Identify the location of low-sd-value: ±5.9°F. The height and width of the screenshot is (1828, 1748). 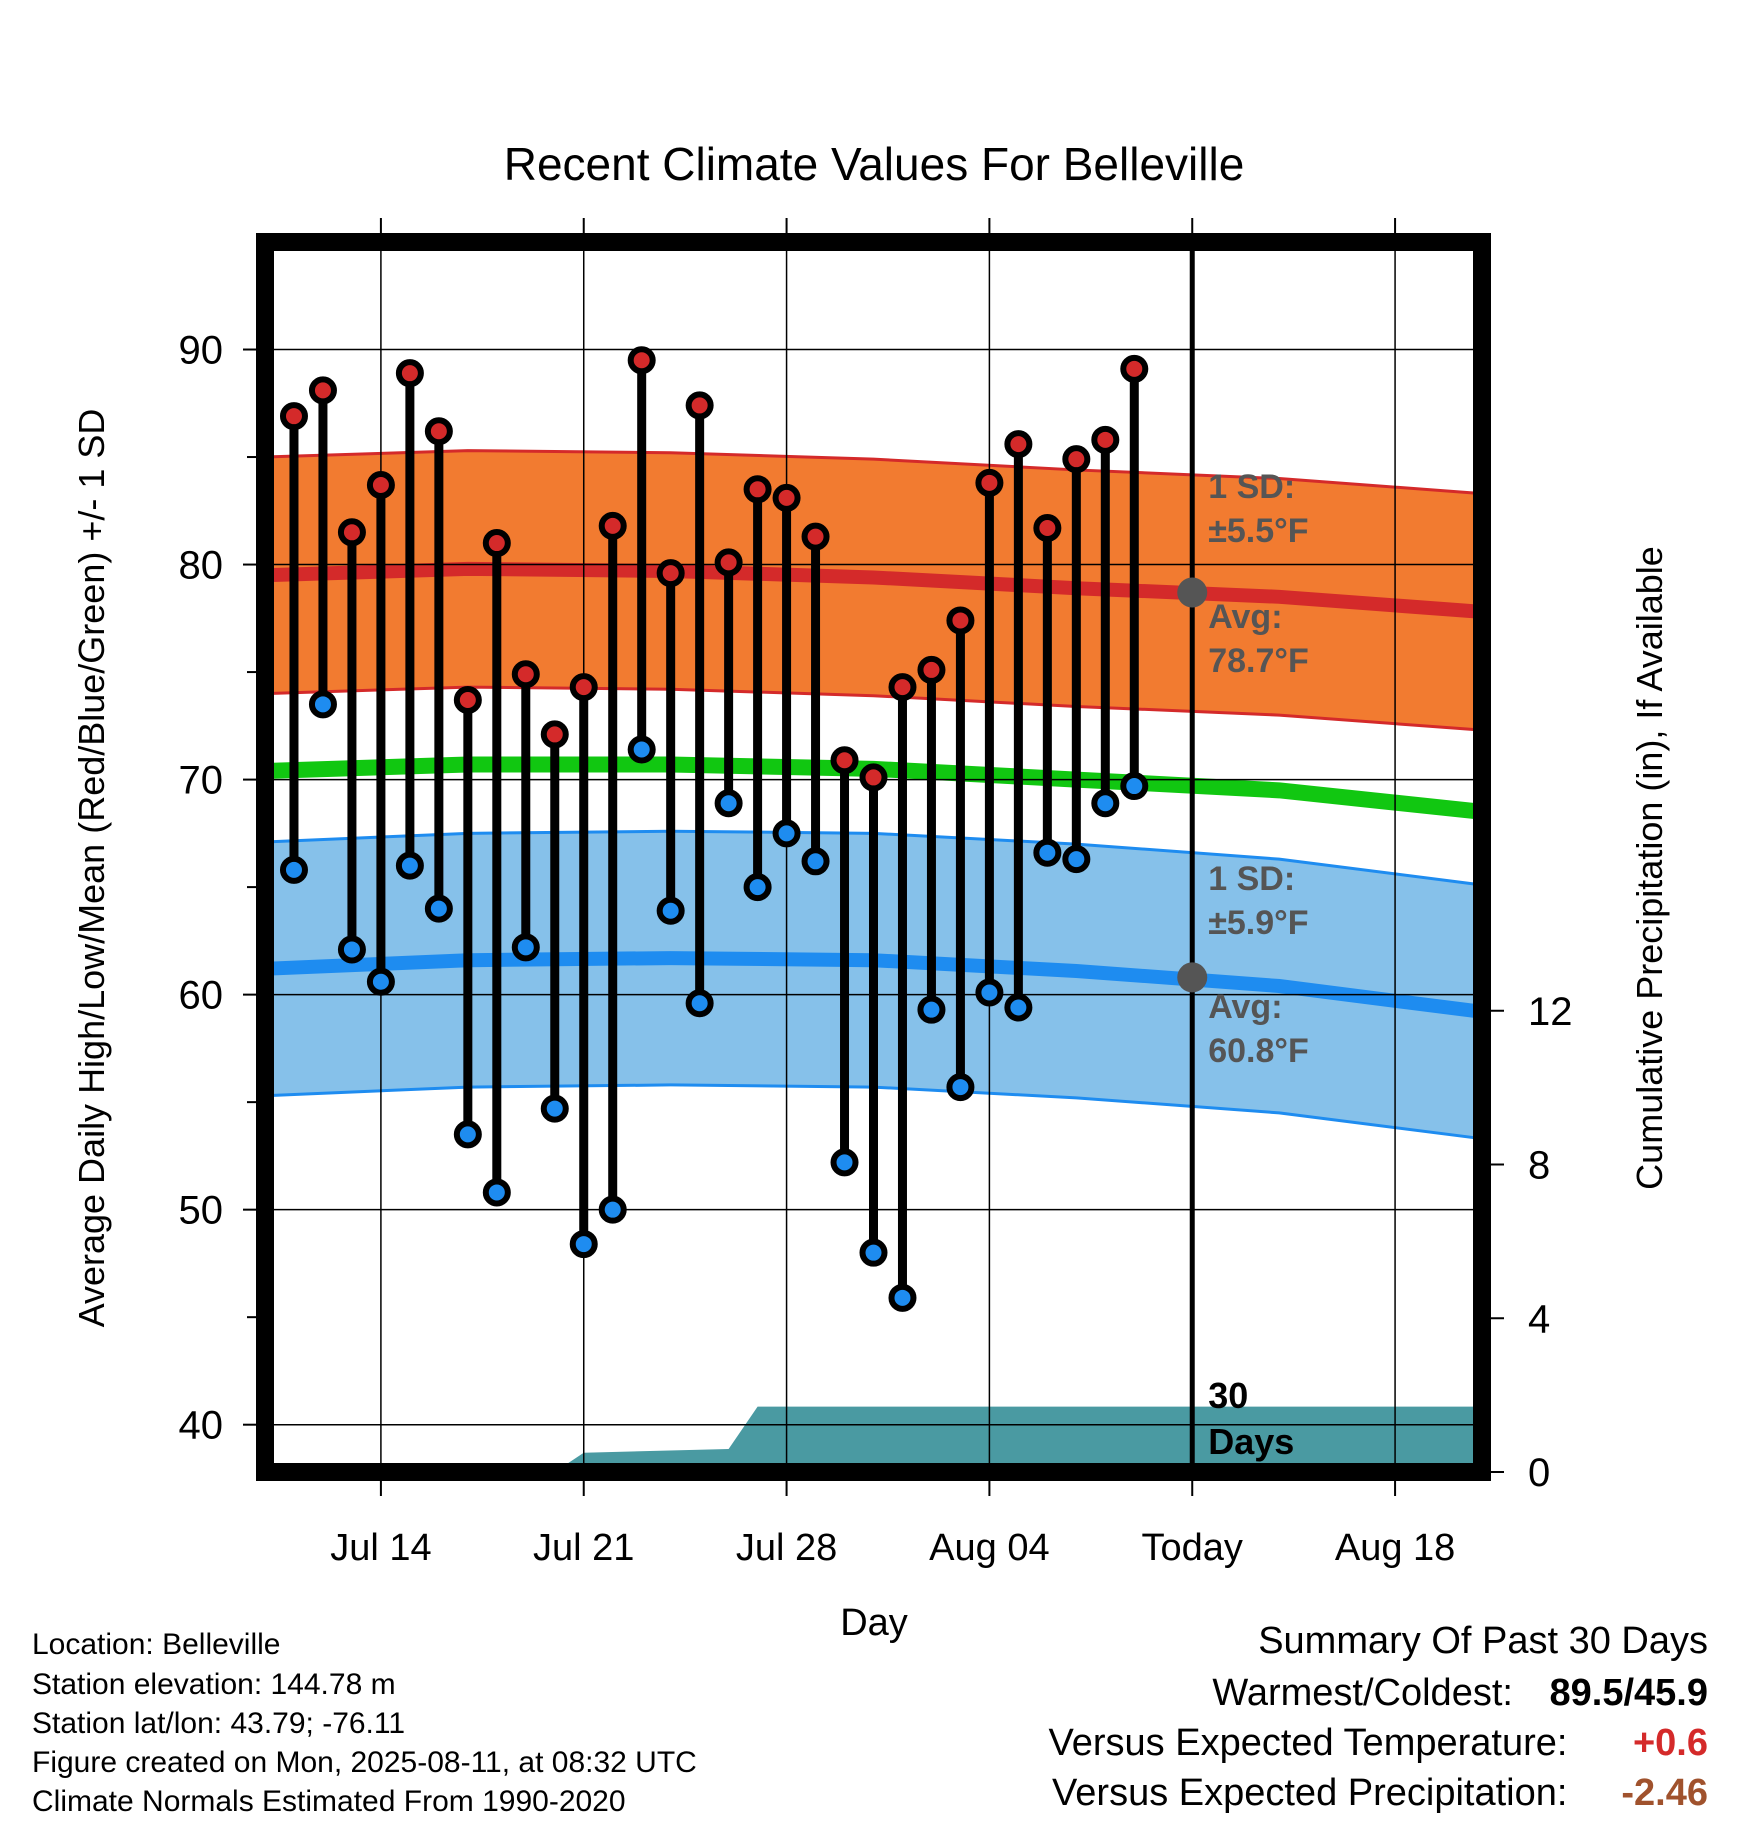
(1258, 923).